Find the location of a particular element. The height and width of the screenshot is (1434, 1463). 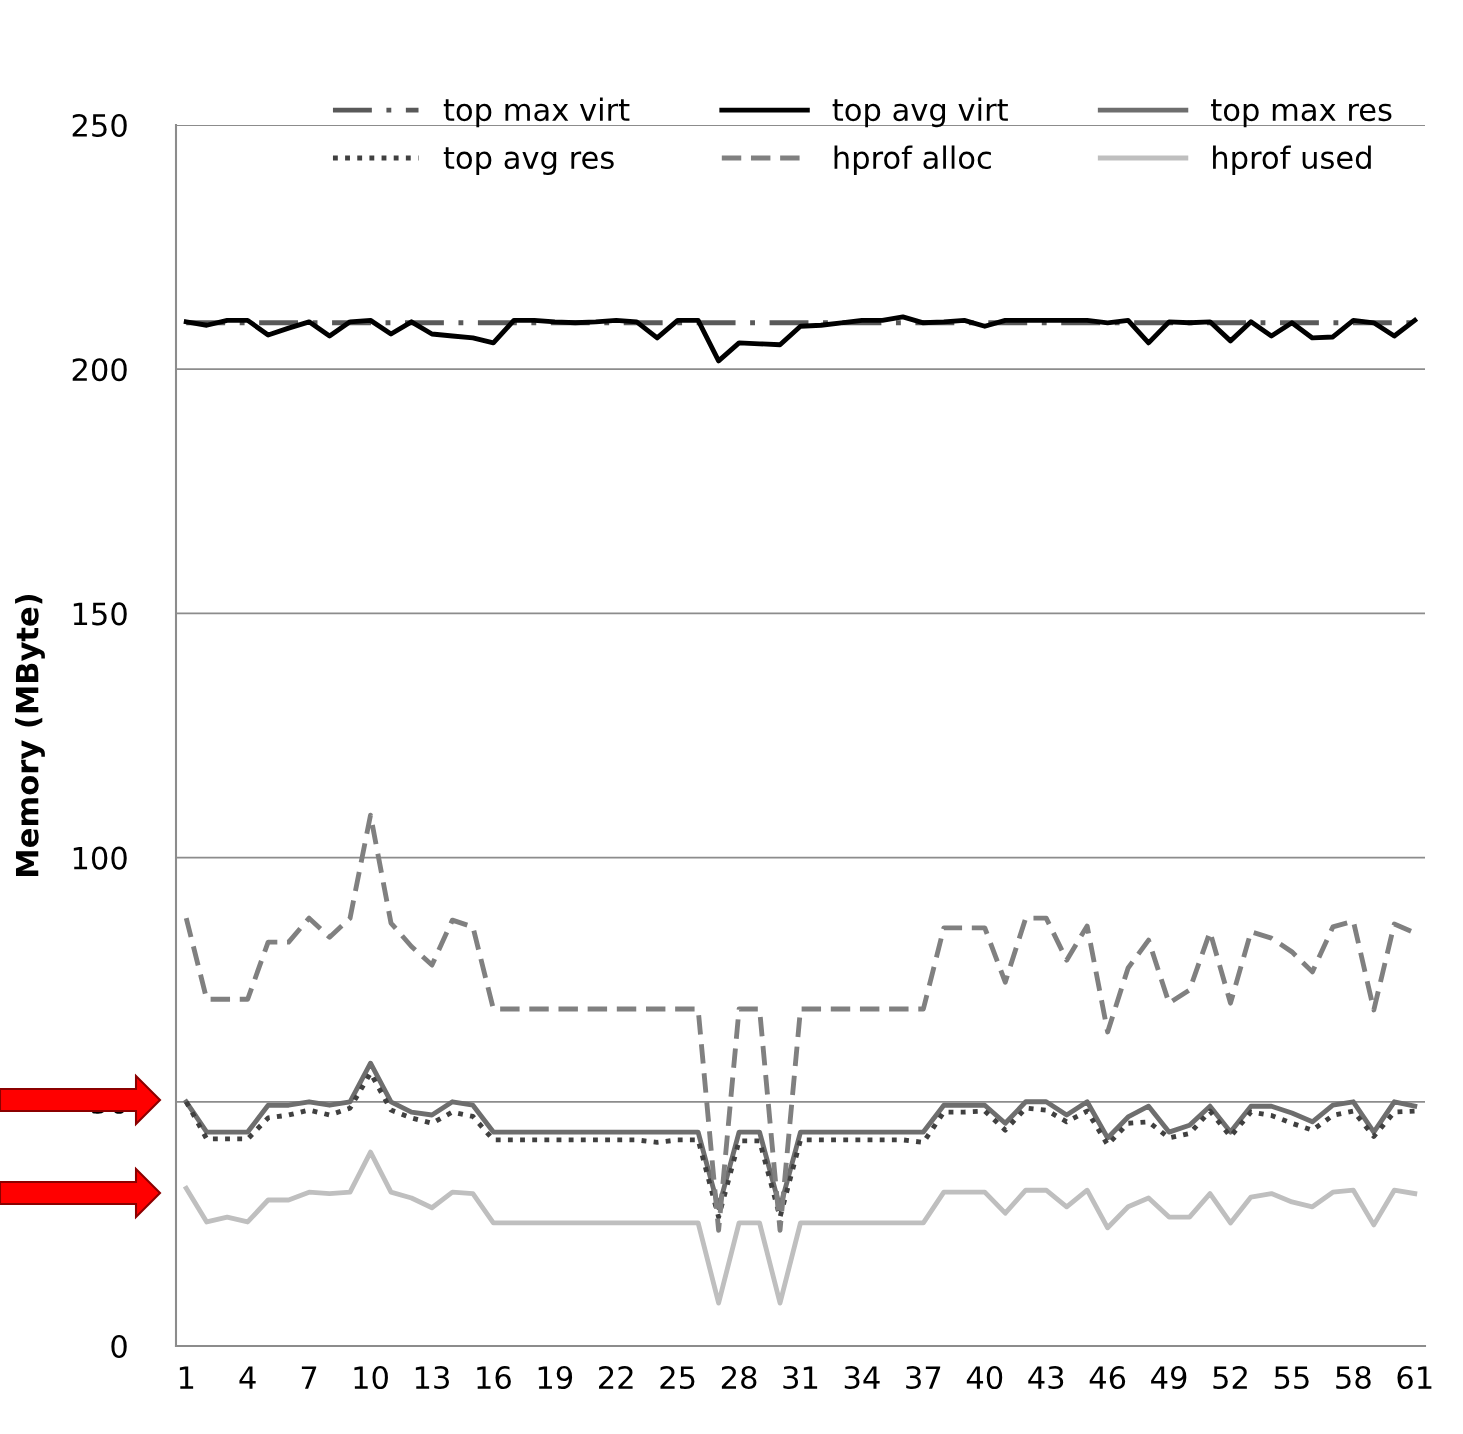

x-tick-label: 16 is located at coordinates (494, 1377).